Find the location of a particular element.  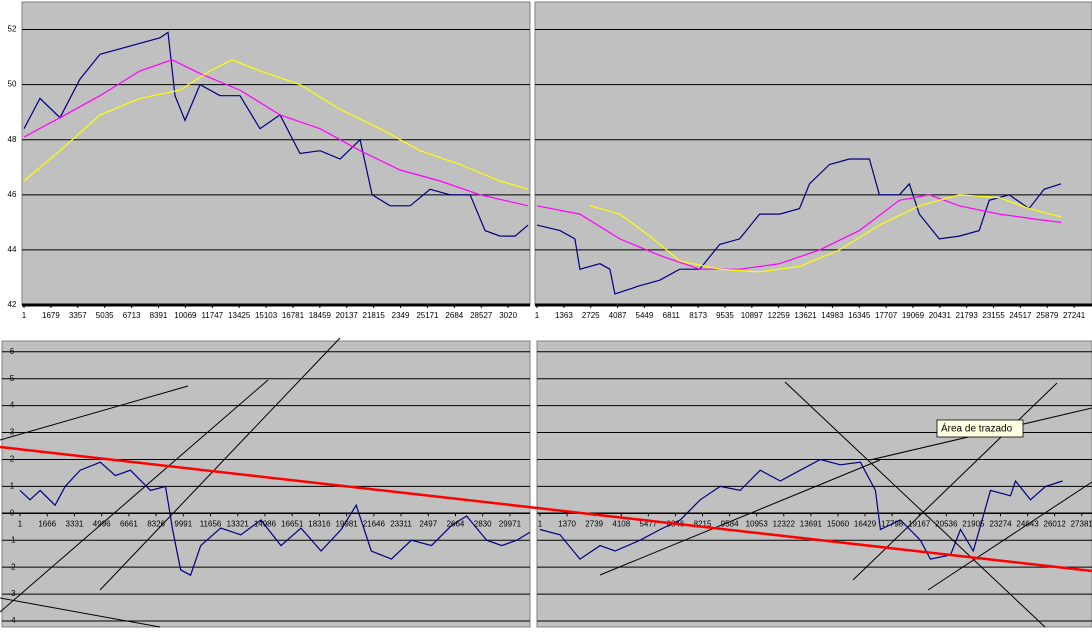

y-tick-label: 3 is located at coordinates (12, 432).